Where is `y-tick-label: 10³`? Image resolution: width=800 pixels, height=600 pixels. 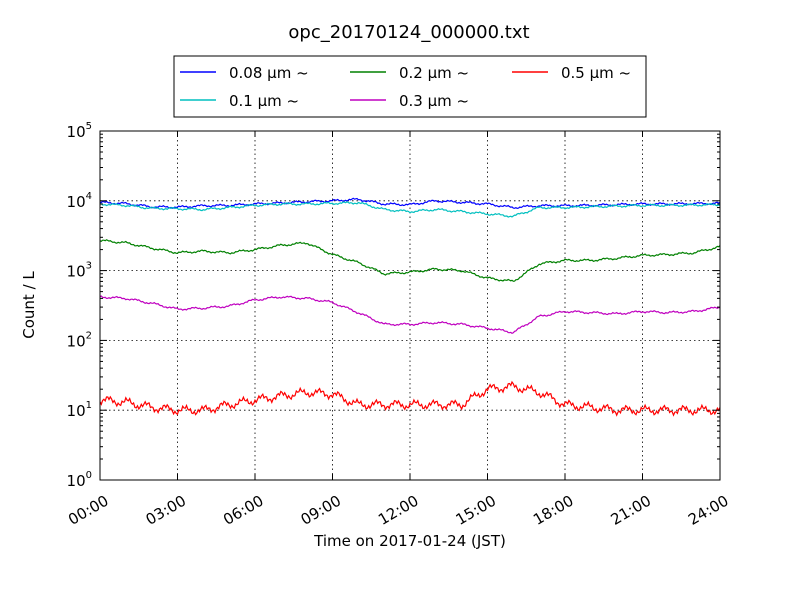 y-tick-label: 10³ is located at coordinates (79, 271).